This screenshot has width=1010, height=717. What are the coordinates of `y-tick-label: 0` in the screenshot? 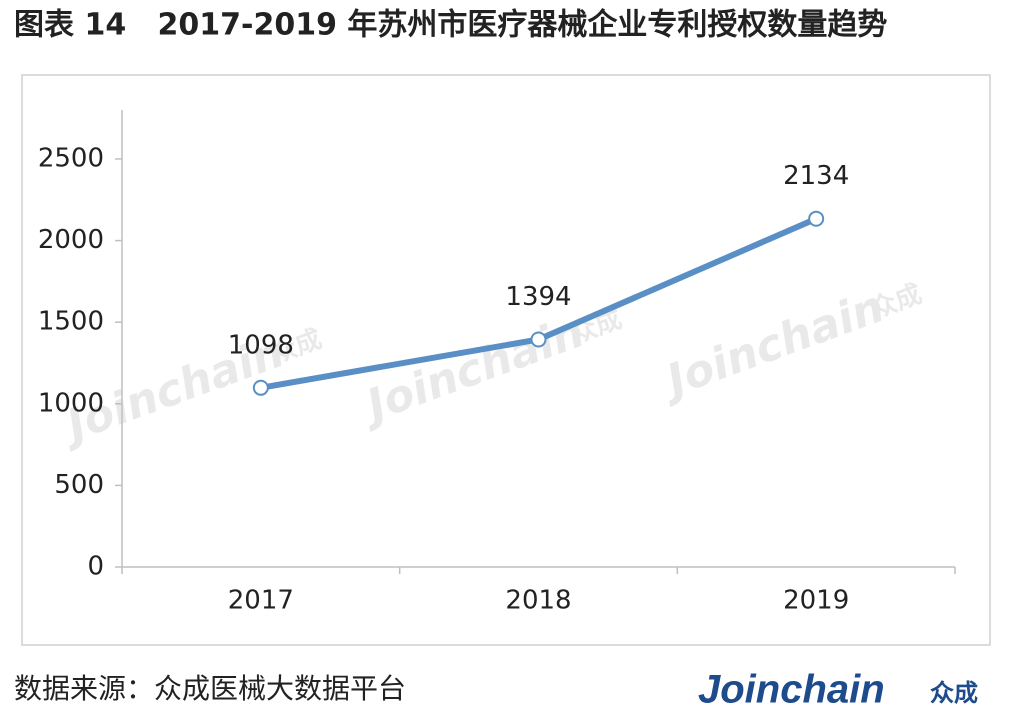 It's located at (95, 567).